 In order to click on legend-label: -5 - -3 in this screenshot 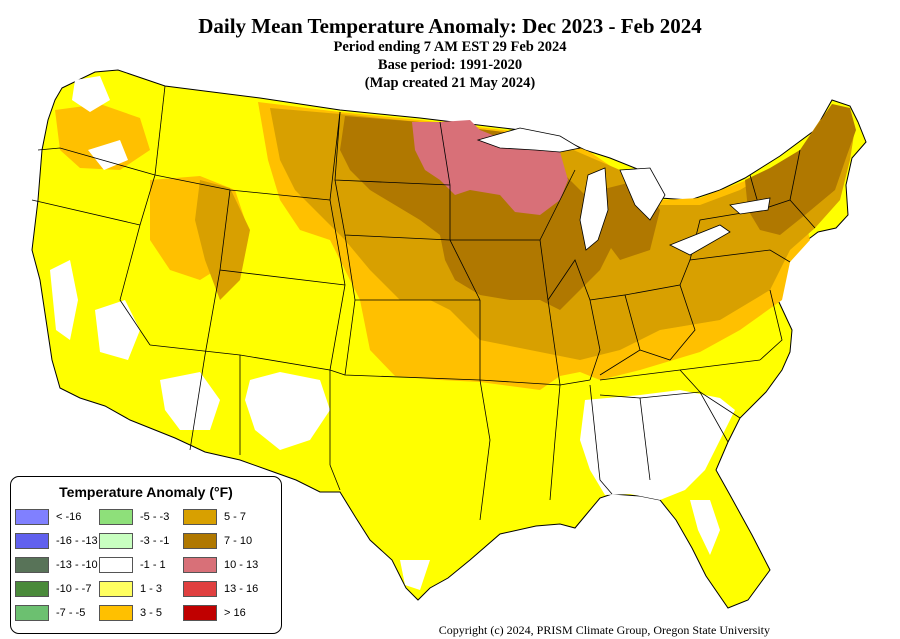, I will do `click(155, 517)`.